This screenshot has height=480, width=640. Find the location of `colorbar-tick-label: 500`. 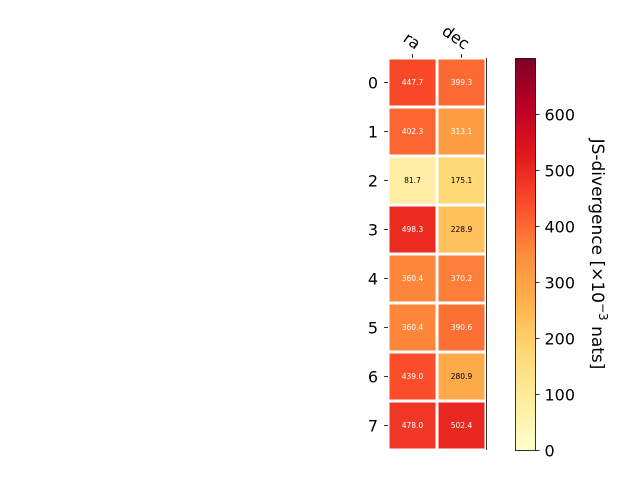

colorbar-tick-label: 500 is located at coordinates (560, 171).